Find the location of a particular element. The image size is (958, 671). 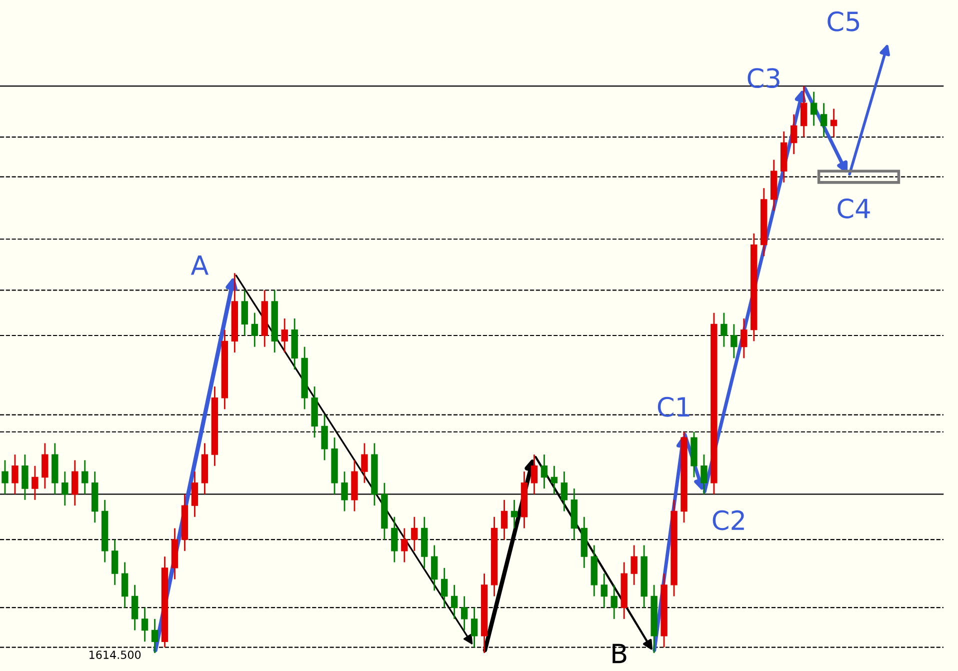

annotation: C1 is located at coordinates (674, 406).